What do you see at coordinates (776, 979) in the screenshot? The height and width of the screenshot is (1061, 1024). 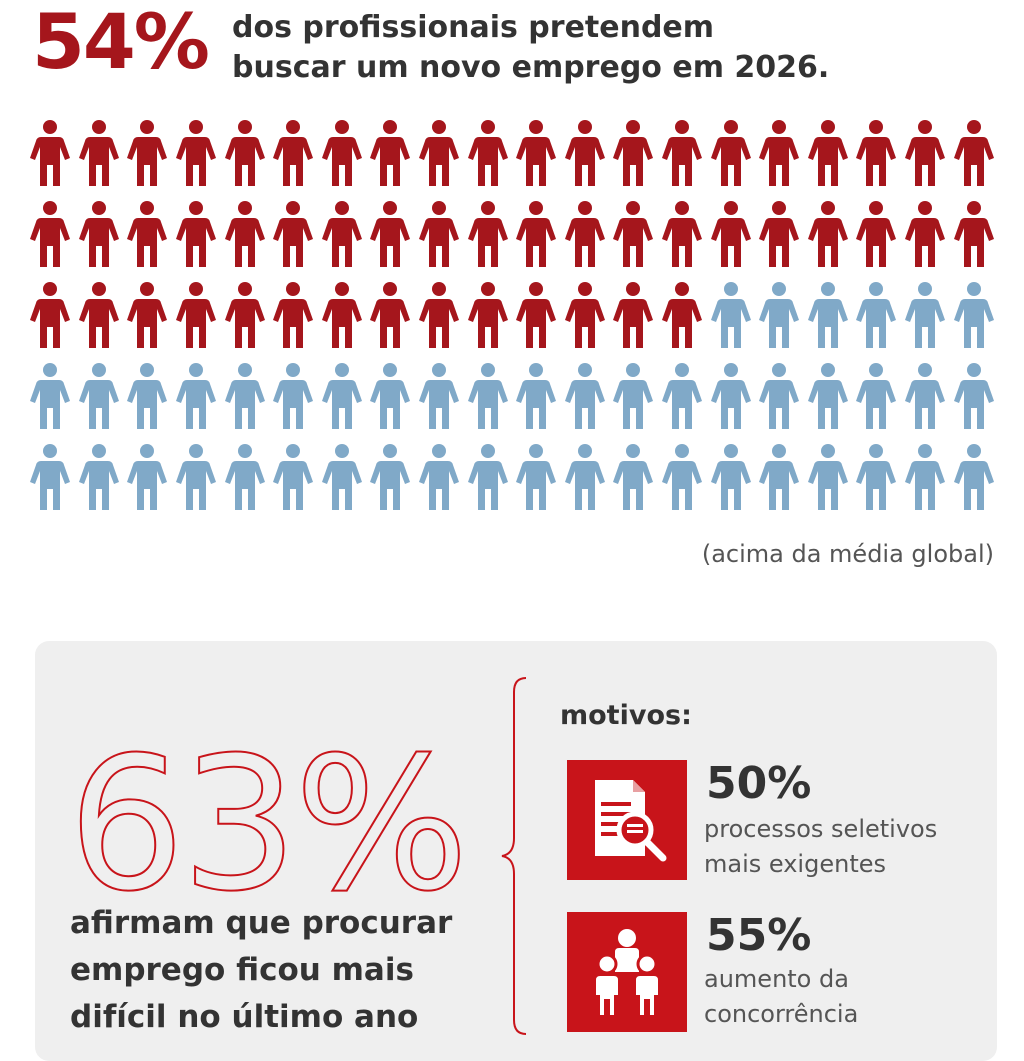 I see `reason-2-line-1: aumento da` at bounding box center [776, 979].